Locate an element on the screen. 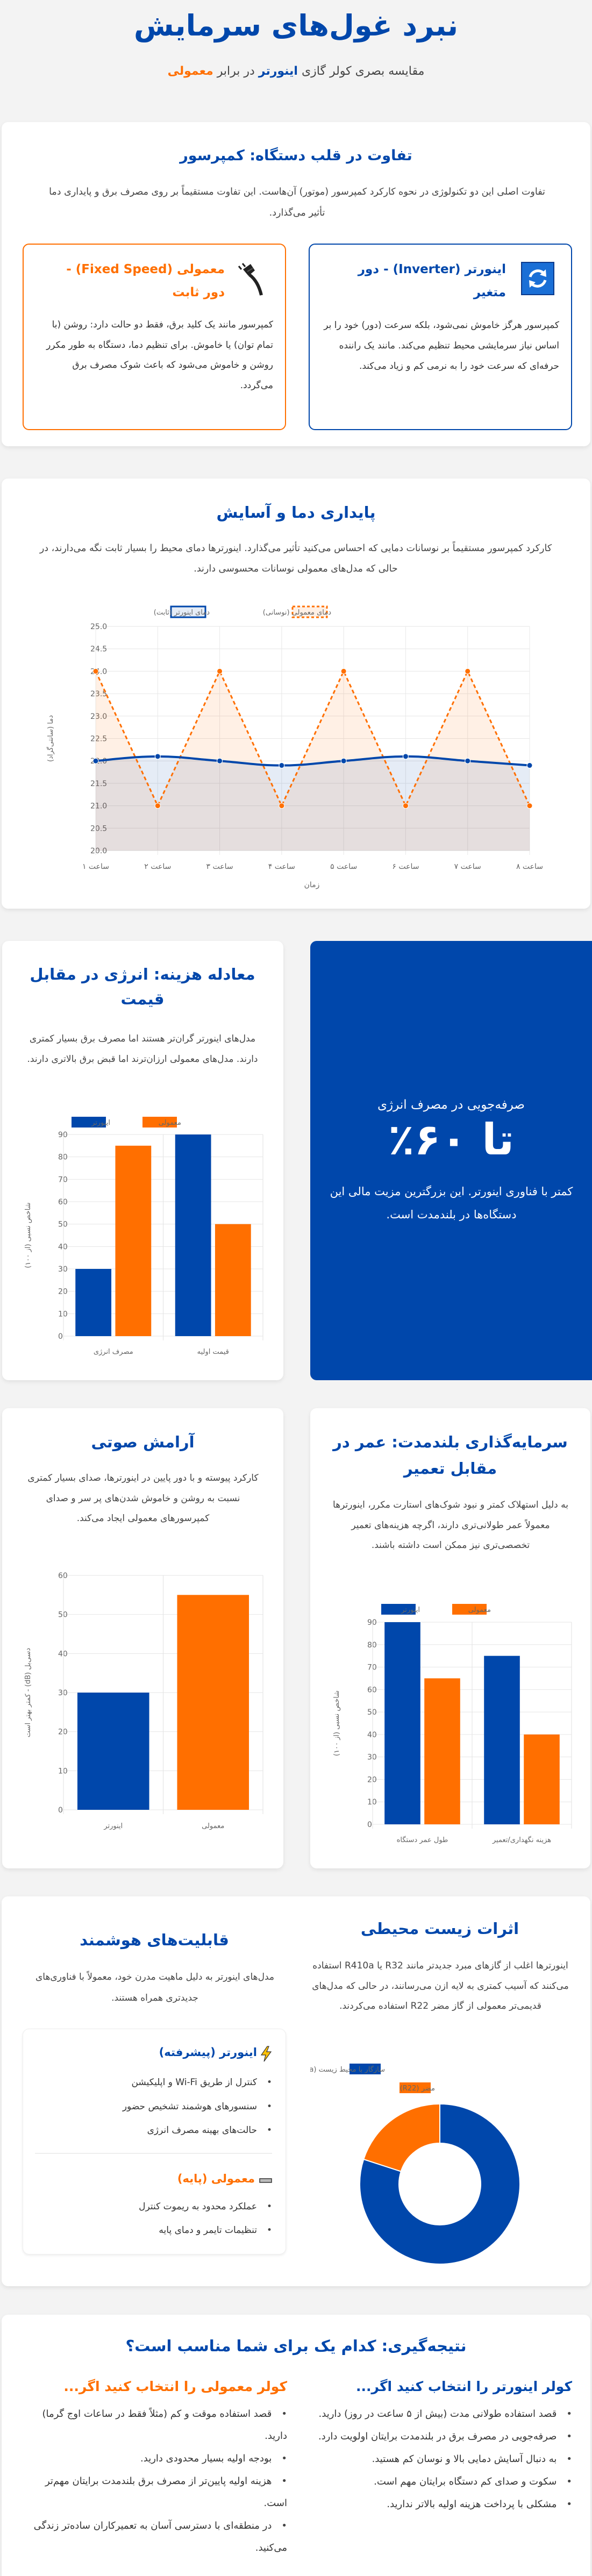  y-tick-label: 20 is located at coordinates (63, 1732).